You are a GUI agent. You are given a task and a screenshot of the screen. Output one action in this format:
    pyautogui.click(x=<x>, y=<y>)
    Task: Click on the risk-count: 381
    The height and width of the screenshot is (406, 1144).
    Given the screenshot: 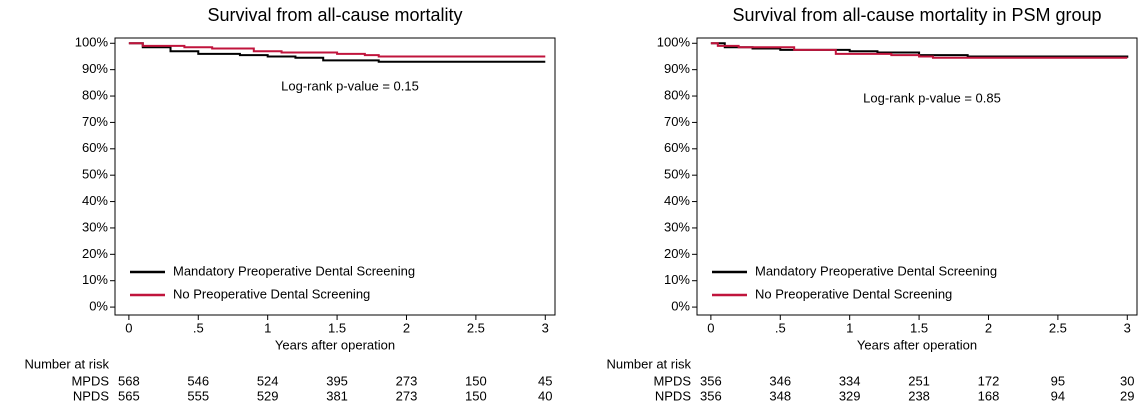 What is the action you would take?
    pyautogui.click(x=337, y=395)
    